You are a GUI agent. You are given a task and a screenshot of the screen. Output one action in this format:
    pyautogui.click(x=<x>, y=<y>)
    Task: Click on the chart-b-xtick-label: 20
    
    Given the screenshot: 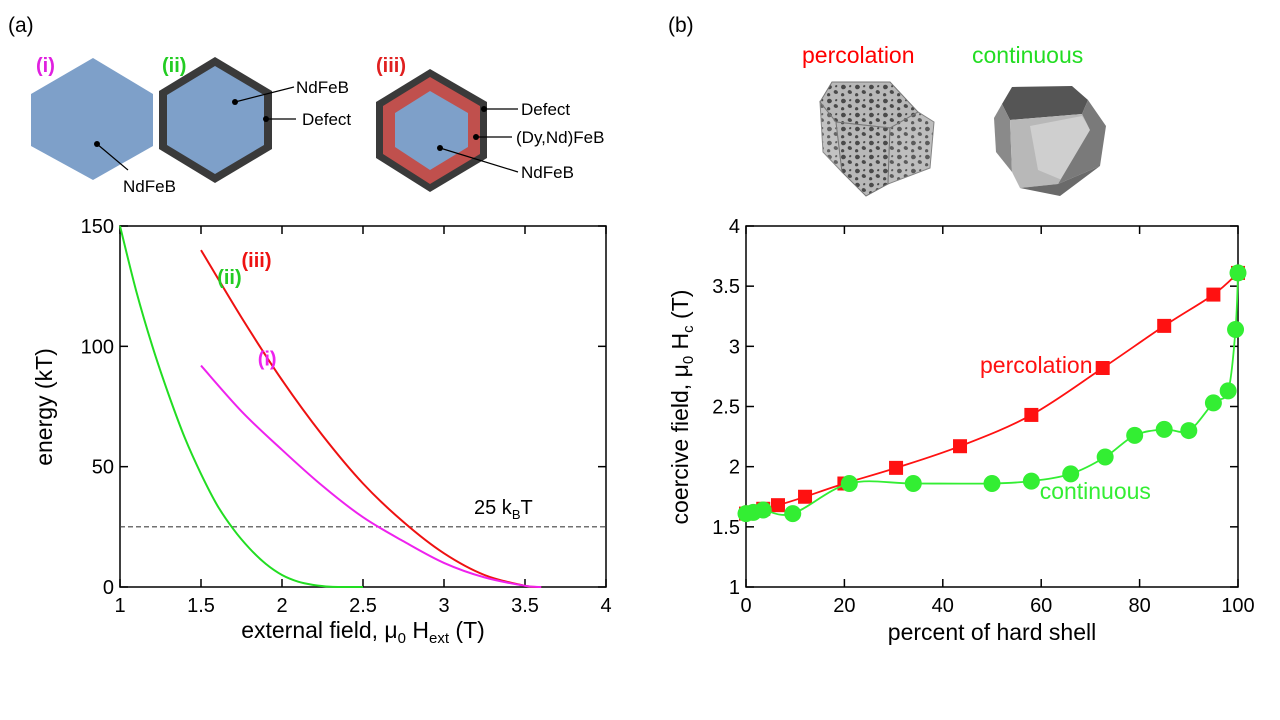 What is the action you would take?
    pyautogui.click(x=844, y=606)
    